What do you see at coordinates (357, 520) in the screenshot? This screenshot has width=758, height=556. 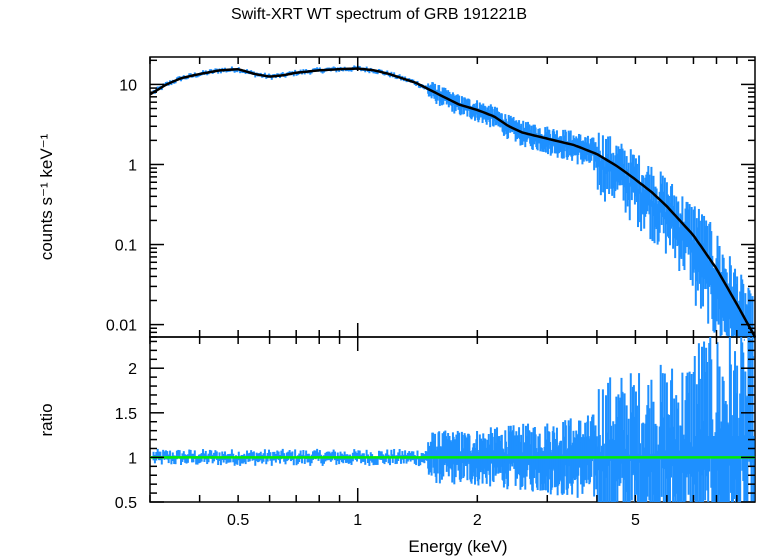 I see `x-tick-label-1: 1` at bounding box center [357, 520].